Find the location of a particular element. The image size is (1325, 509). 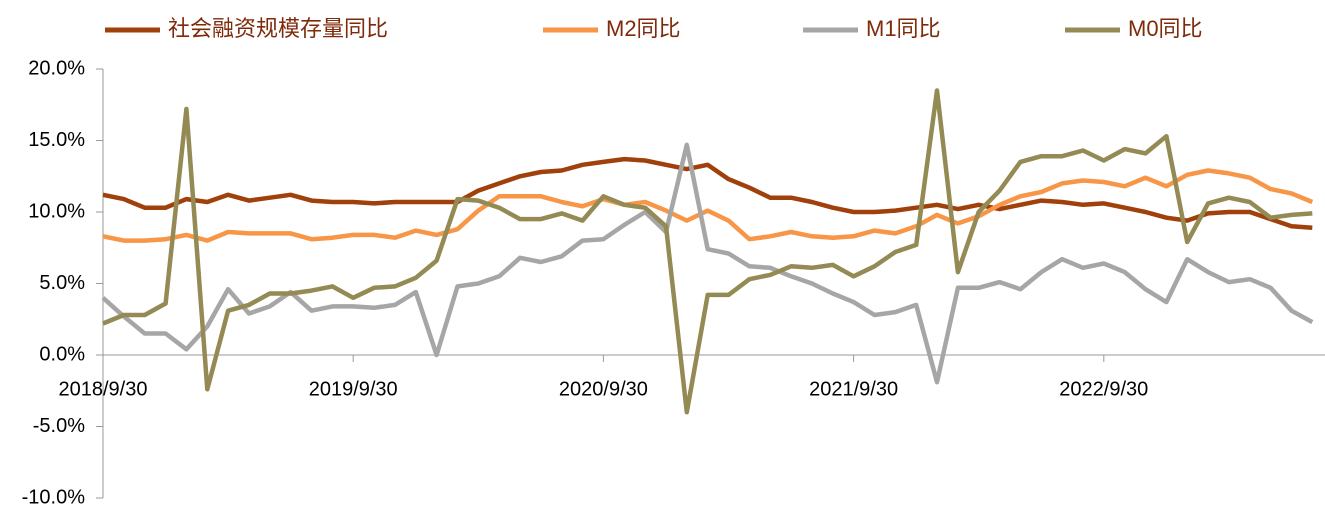

legend-label: M2同比 is located at coordinates (643, 28).